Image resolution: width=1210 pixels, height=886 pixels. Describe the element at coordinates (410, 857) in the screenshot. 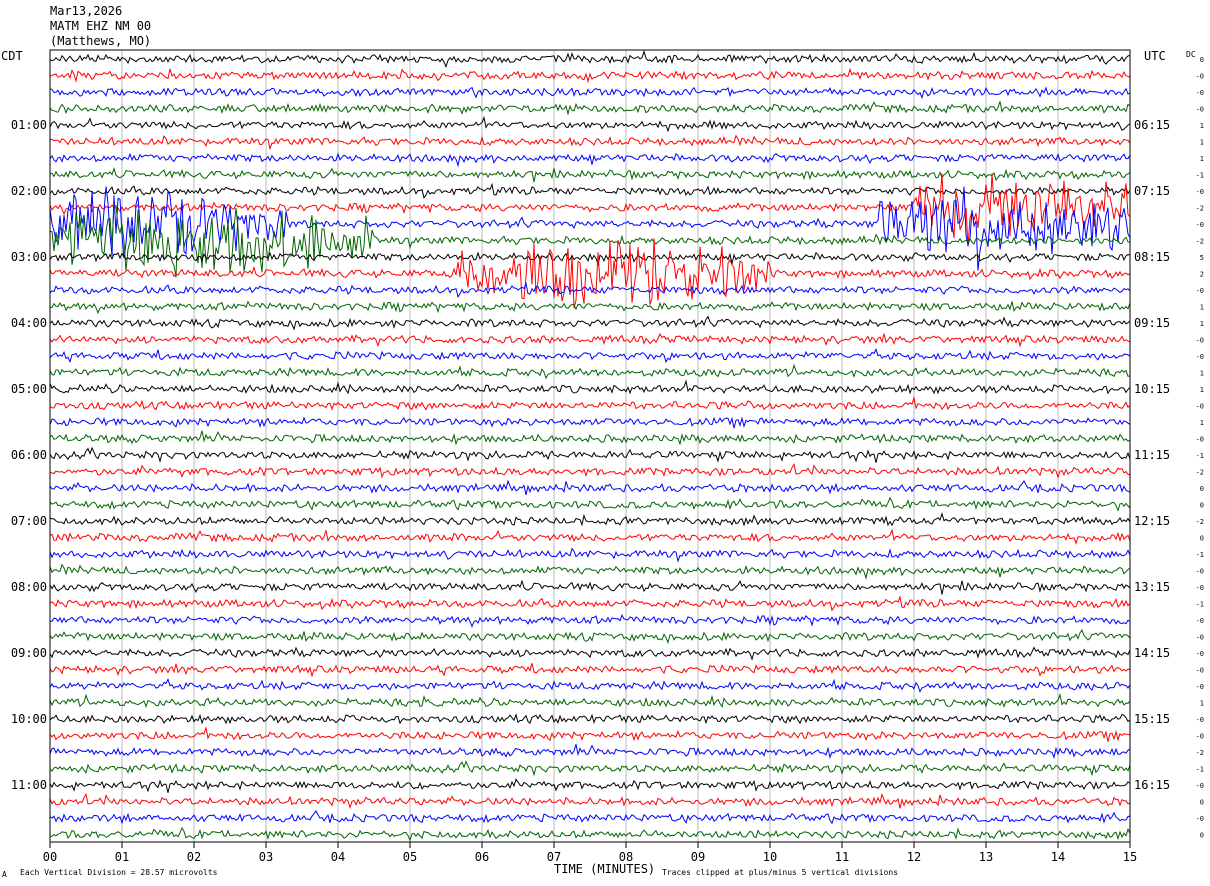

I see `x-tick-label: 05` at that location.